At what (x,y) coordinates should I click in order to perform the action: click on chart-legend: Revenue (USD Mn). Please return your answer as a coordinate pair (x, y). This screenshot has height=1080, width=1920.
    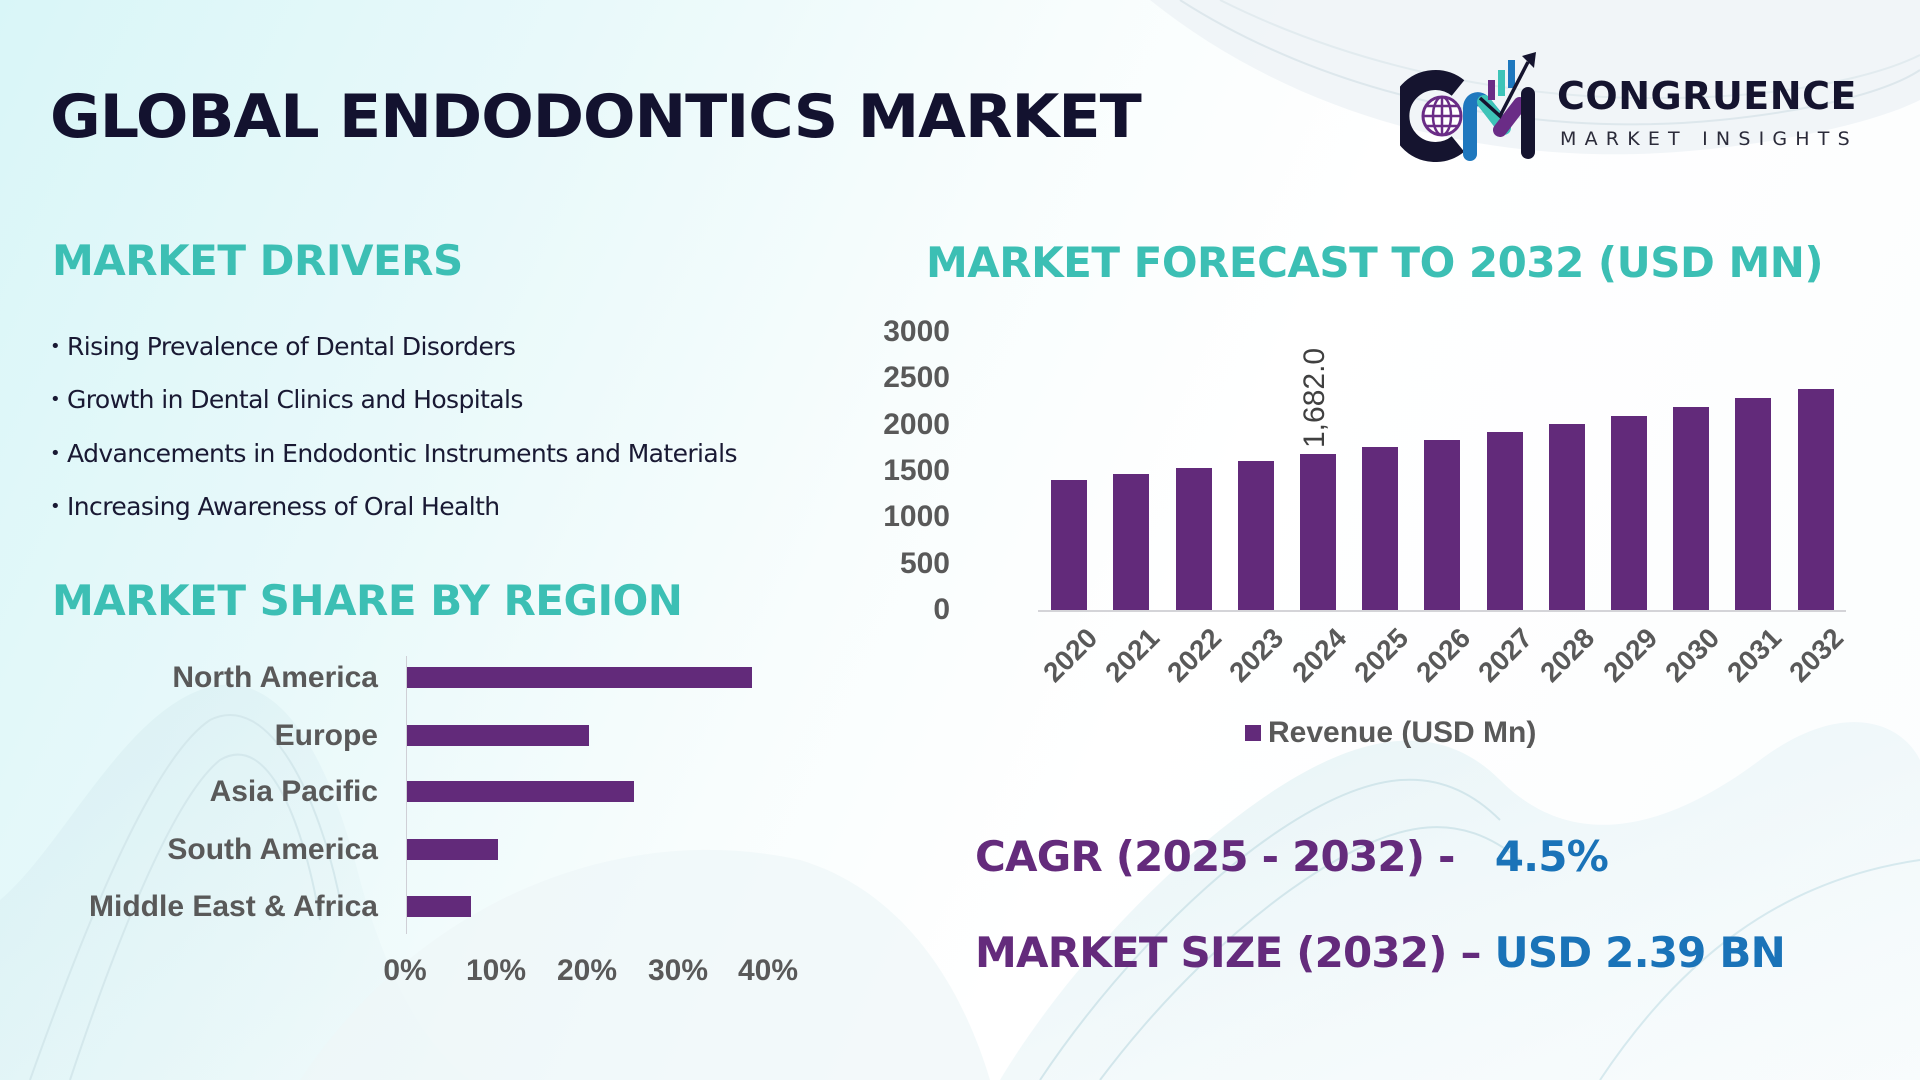
    Looking at the image, I should click on (1390, 733).